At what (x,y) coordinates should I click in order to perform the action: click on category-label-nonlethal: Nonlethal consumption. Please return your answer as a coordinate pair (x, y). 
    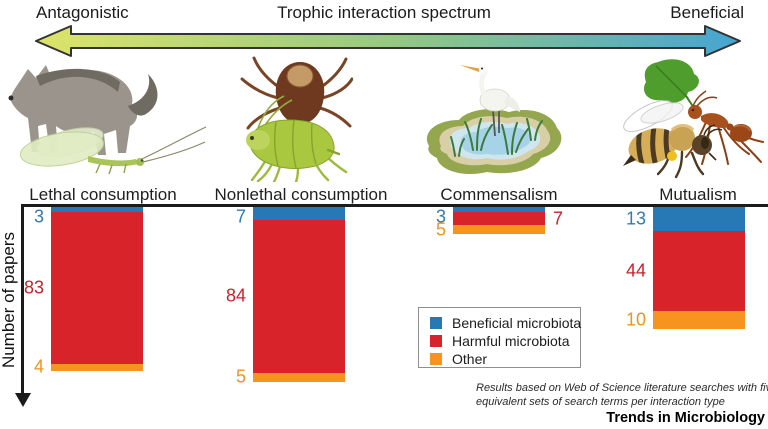
    Looking at the image, I should click on (301, 194).